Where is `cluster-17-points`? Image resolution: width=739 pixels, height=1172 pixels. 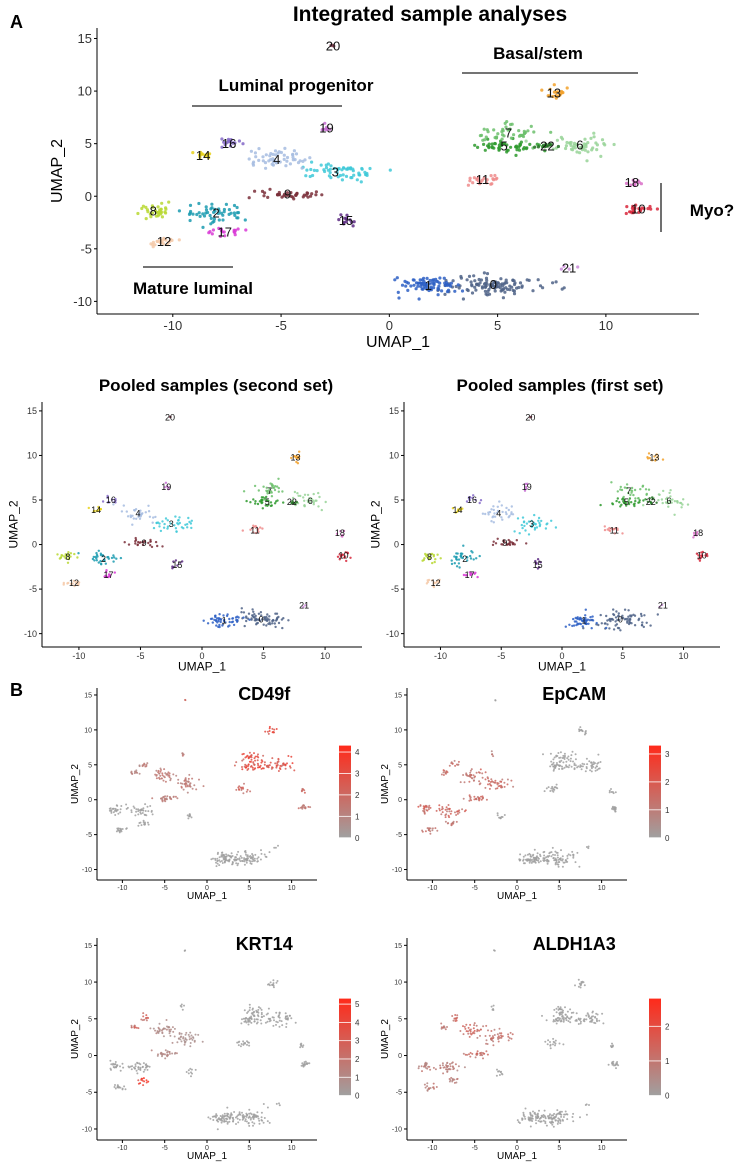
cluster-17-points is located at coordinates (110, 574).